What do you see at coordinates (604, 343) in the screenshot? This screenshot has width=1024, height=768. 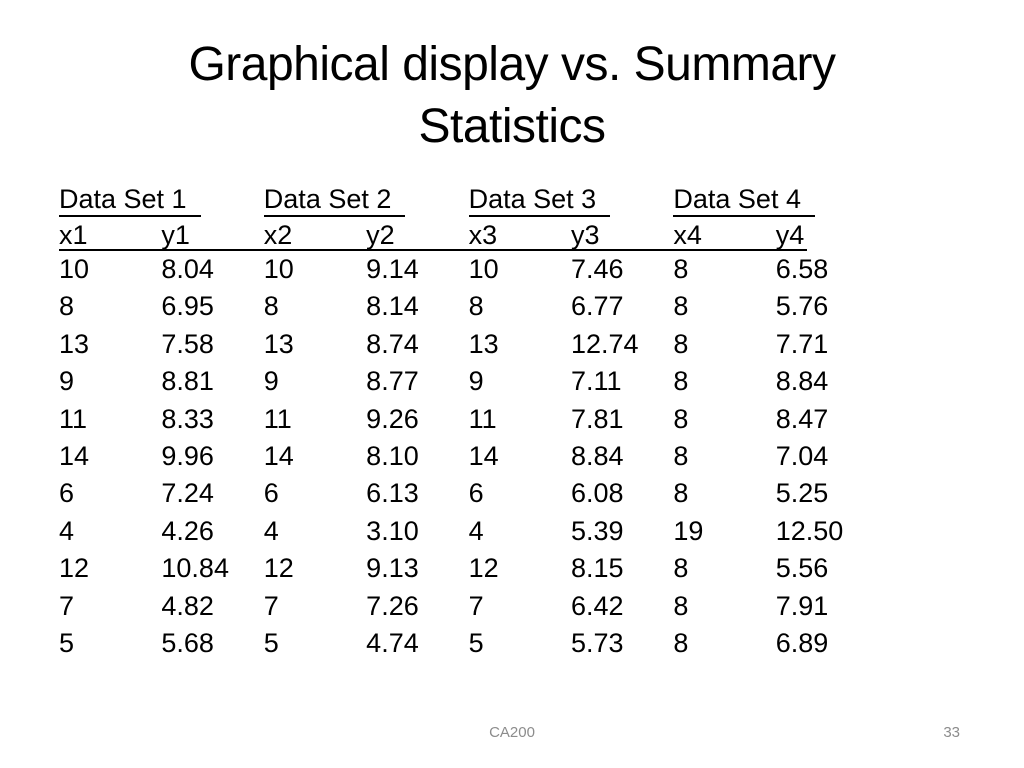 I see `table-cell: 12.74` at bounding box center [604, 343].